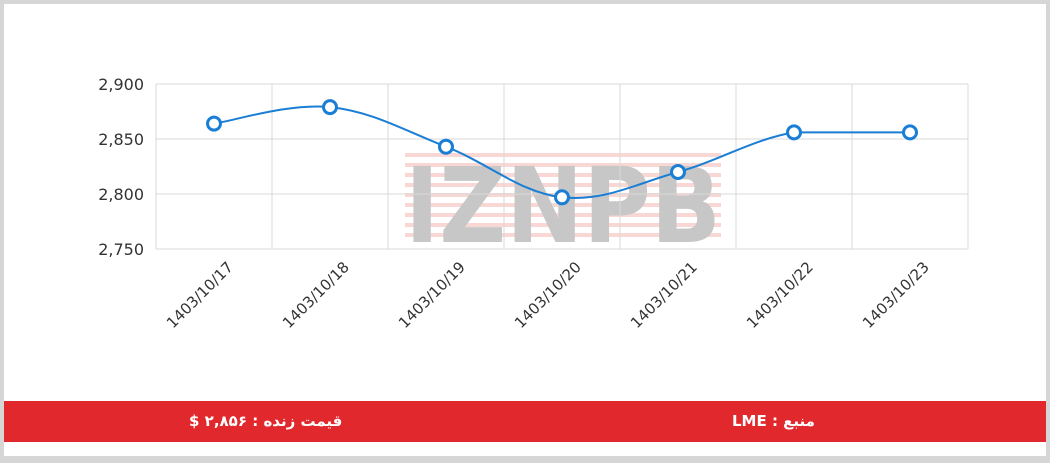  I want to click on x-tick-label: 1403/10/20, so click(548, 295).